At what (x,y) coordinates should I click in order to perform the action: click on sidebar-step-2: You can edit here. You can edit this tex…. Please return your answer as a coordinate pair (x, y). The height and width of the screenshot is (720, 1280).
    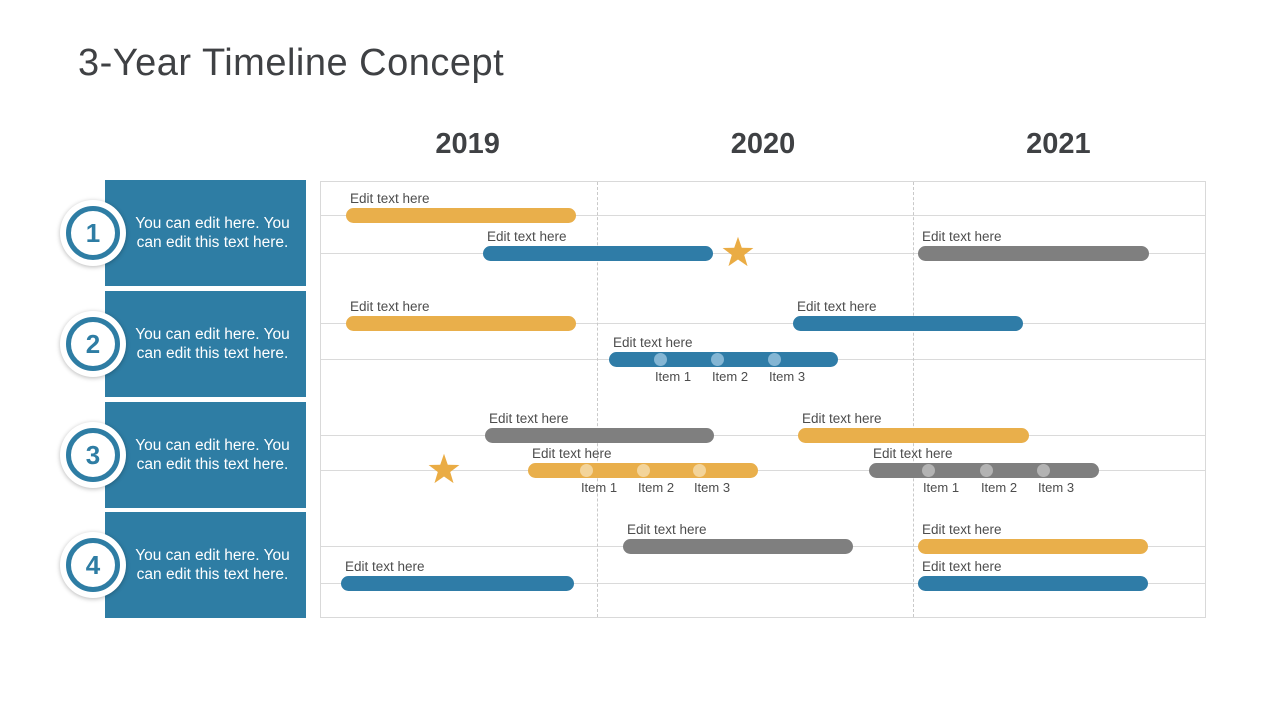
    Looking at the image, I should click on (183, 344).